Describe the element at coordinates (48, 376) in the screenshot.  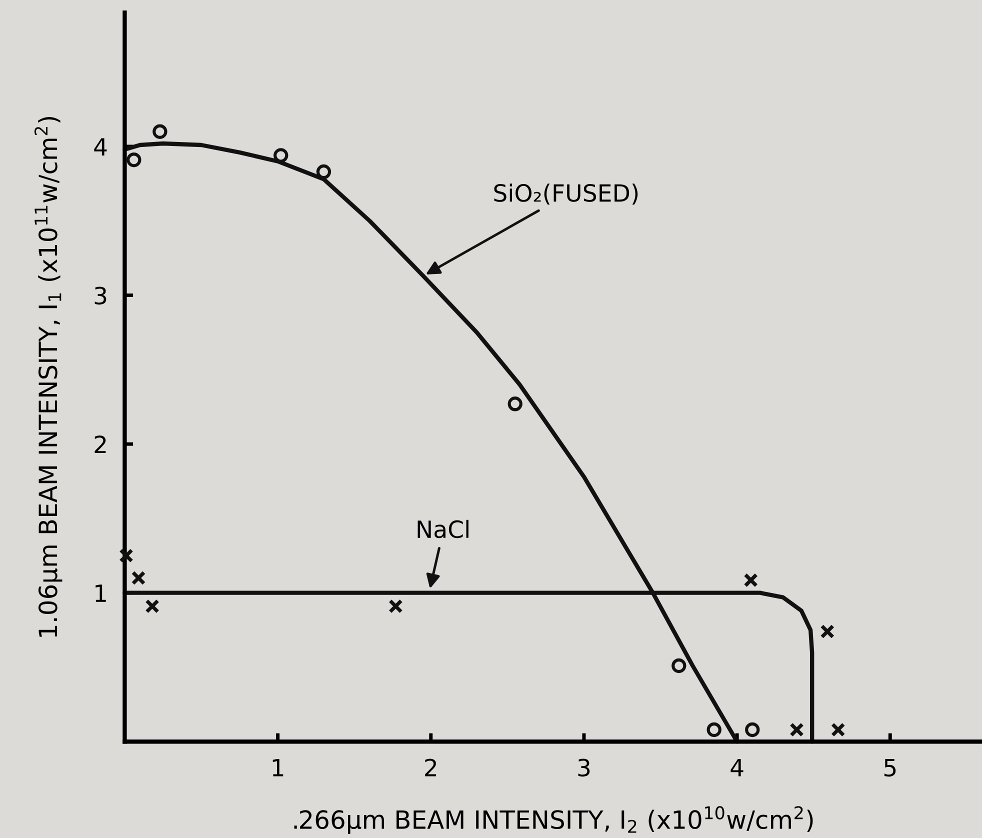
I see `y-axis-title: 1.06μm BEAM INTENSITY, I$_{1}$ (x10$^{11}$w/cm$^{2}$)` at that location.